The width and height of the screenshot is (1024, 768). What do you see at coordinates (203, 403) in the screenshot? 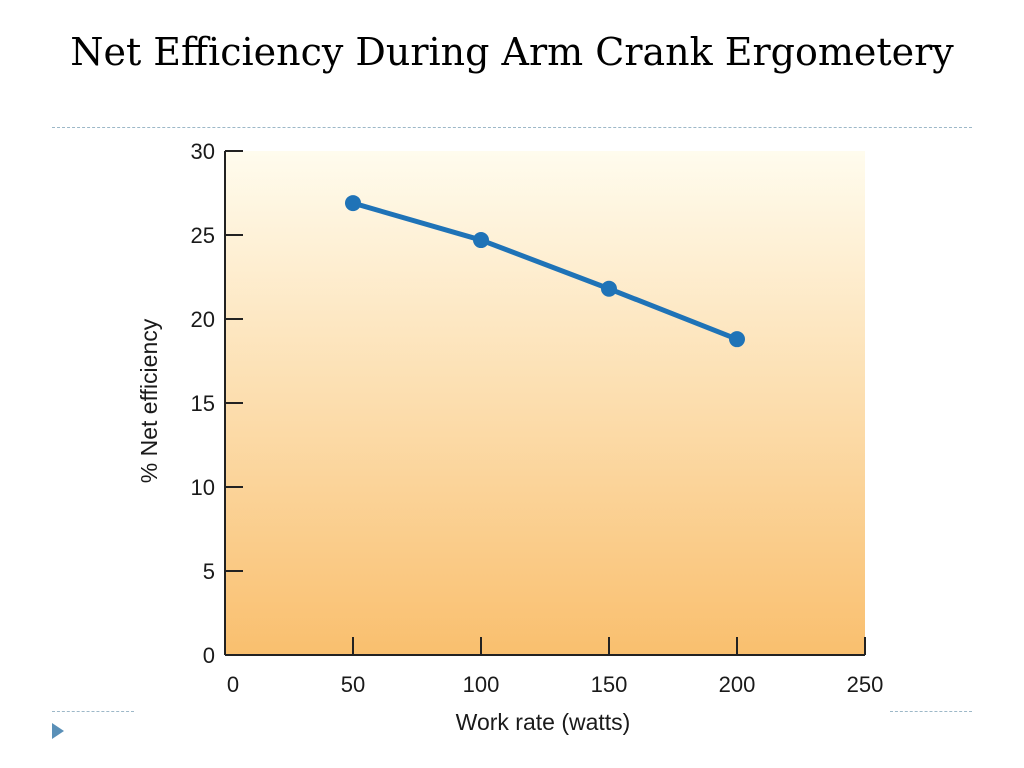
I see `y-tick-label: 15` at bounding box center [203, 403].